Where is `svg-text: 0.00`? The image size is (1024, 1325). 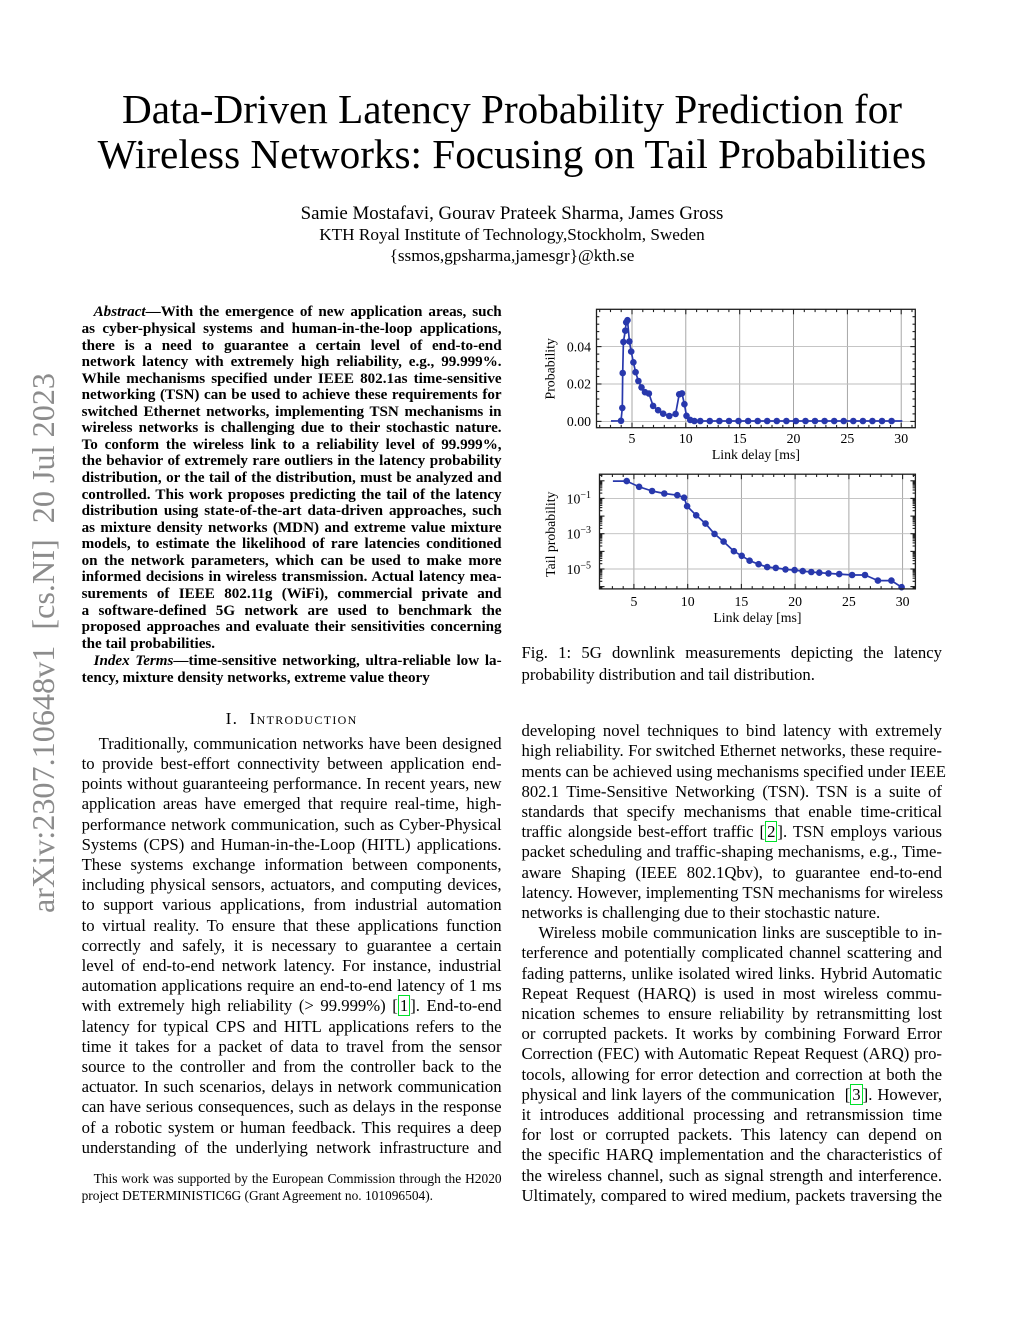
svg-text: 0.00 is located at coordinates (579, 421).